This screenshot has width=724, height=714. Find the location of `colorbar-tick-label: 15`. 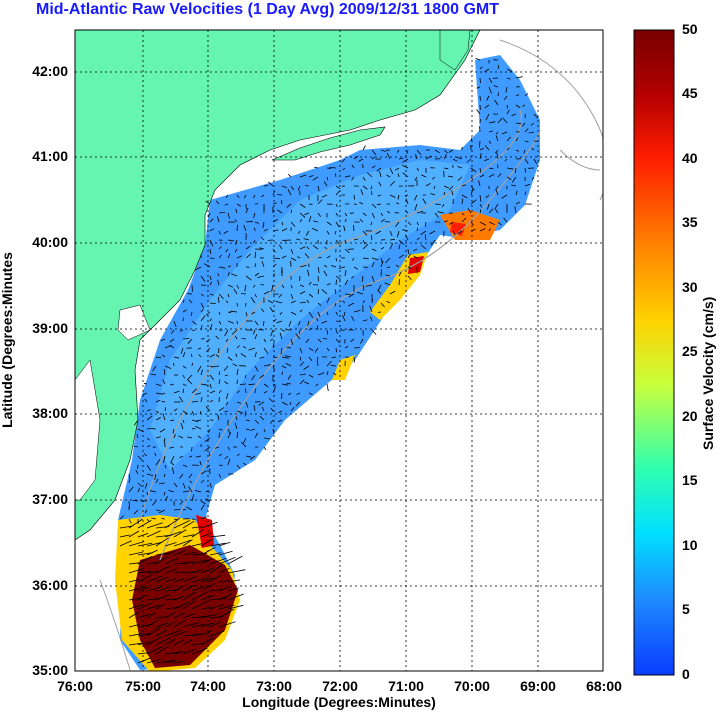

colorbar-tick-label: 15 is located at coordinates (690, 480).